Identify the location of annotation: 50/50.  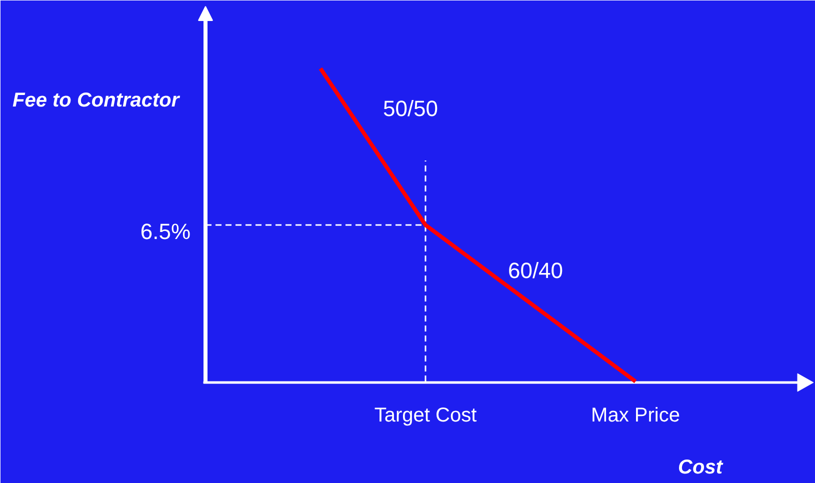
(410, 108).